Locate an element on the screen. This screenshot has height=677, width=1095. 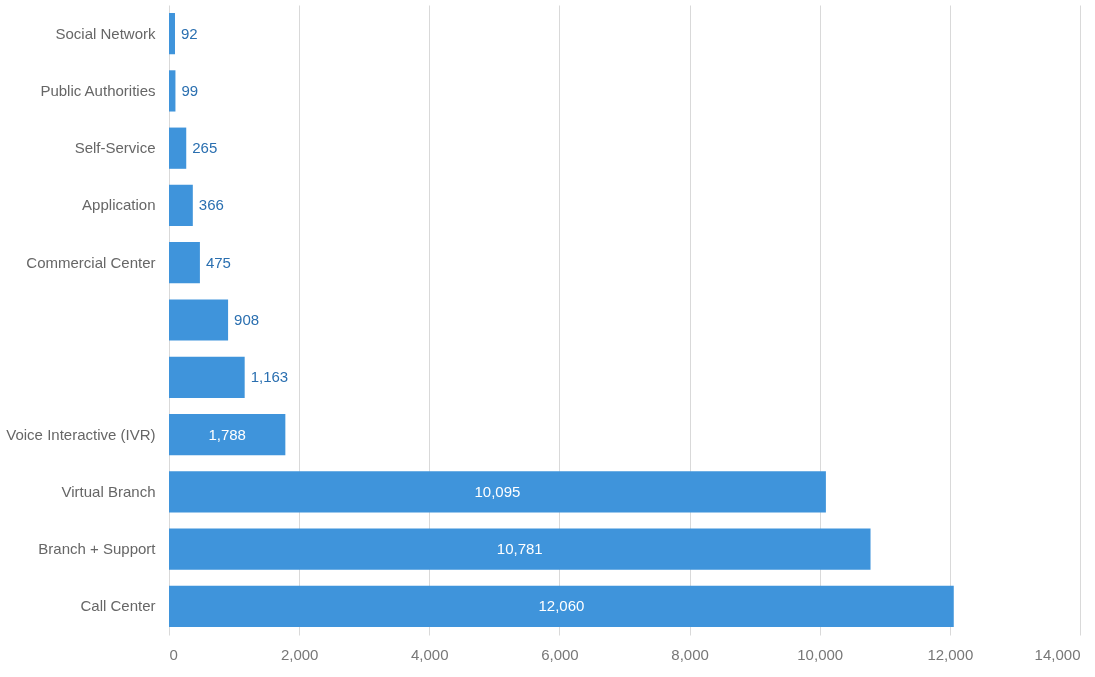
y-tick-label: Commercial Center is located at coordinates (91, 262).